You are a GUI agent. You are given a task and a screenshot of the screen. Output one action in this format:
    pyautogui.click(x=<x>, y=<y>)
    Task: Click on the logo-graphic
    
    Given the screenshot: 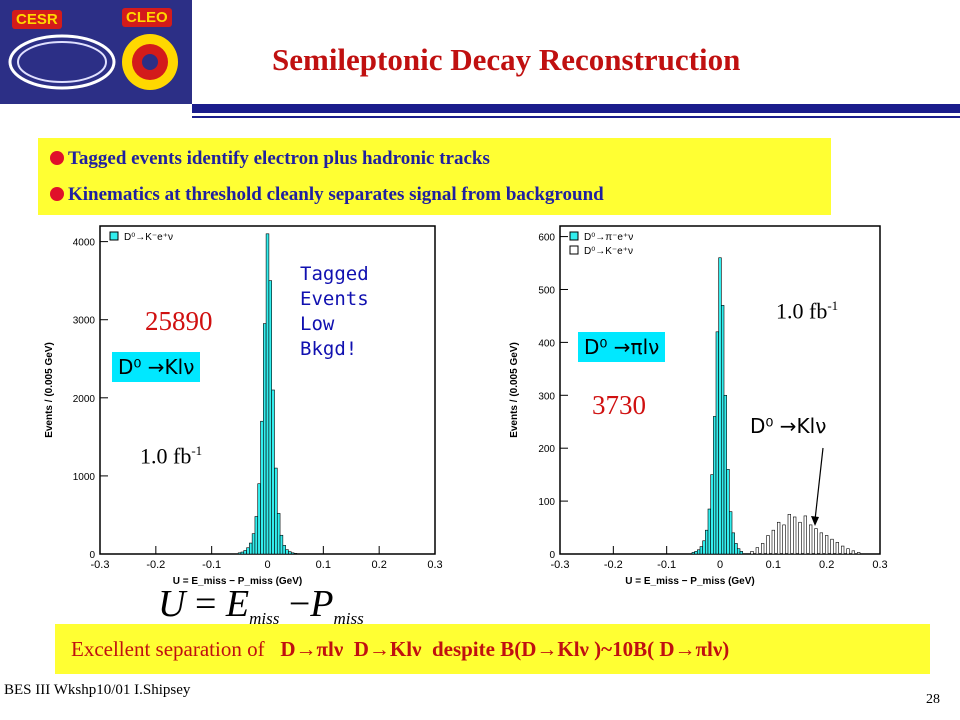 What is the action you would take?
    pyautogui.click(x=93, y=62)
    